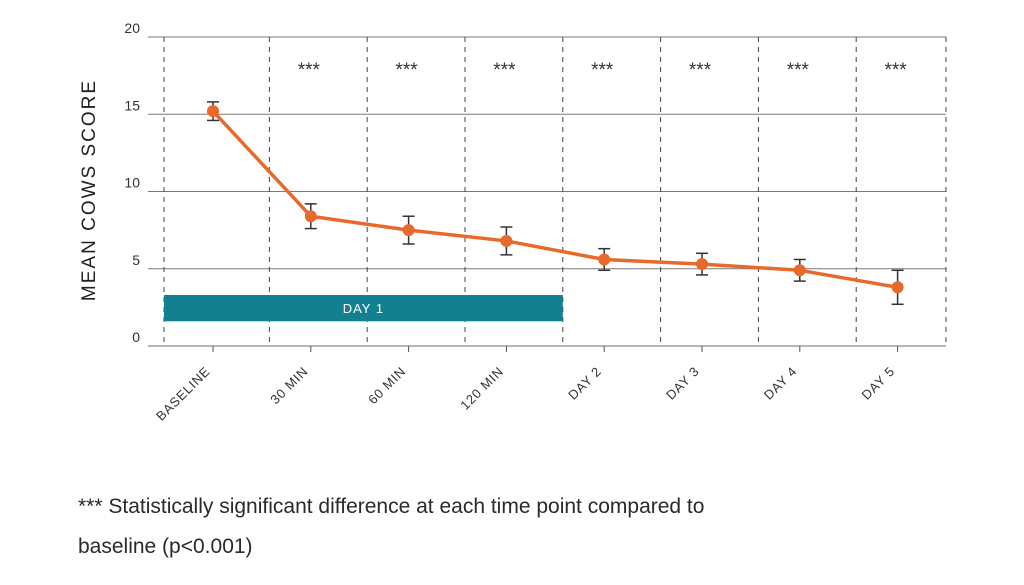 The image size is (1024, 585). I want to click on y-tick-label: 20, so click(132, 28).